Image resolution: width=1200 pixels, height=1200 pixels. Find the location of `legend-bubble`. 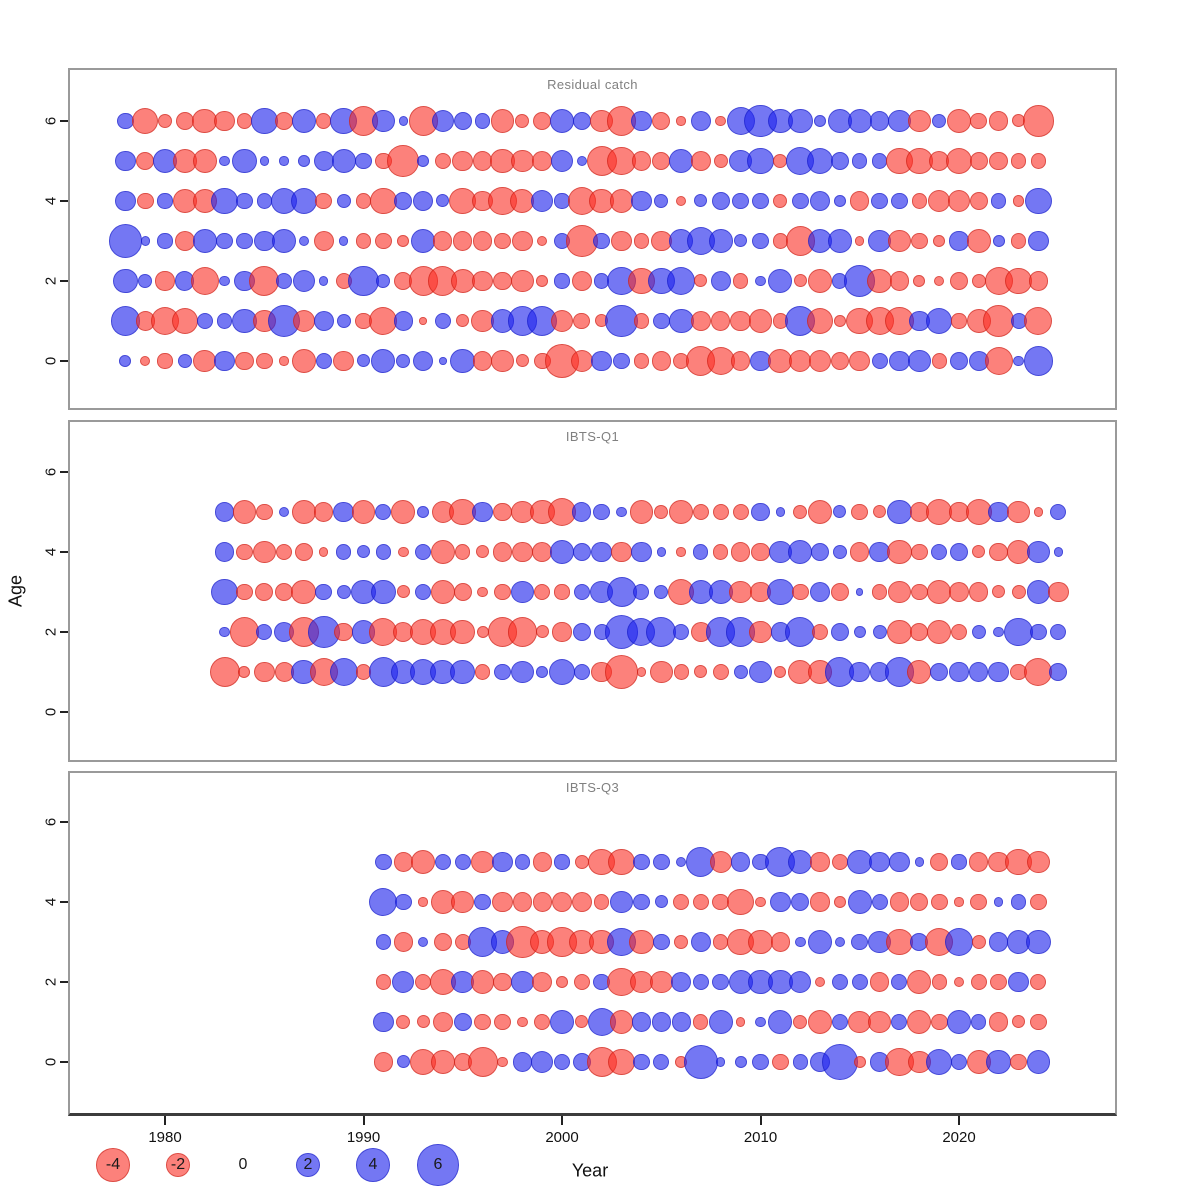

legend-bubble is located at coordinates (373, 1165).